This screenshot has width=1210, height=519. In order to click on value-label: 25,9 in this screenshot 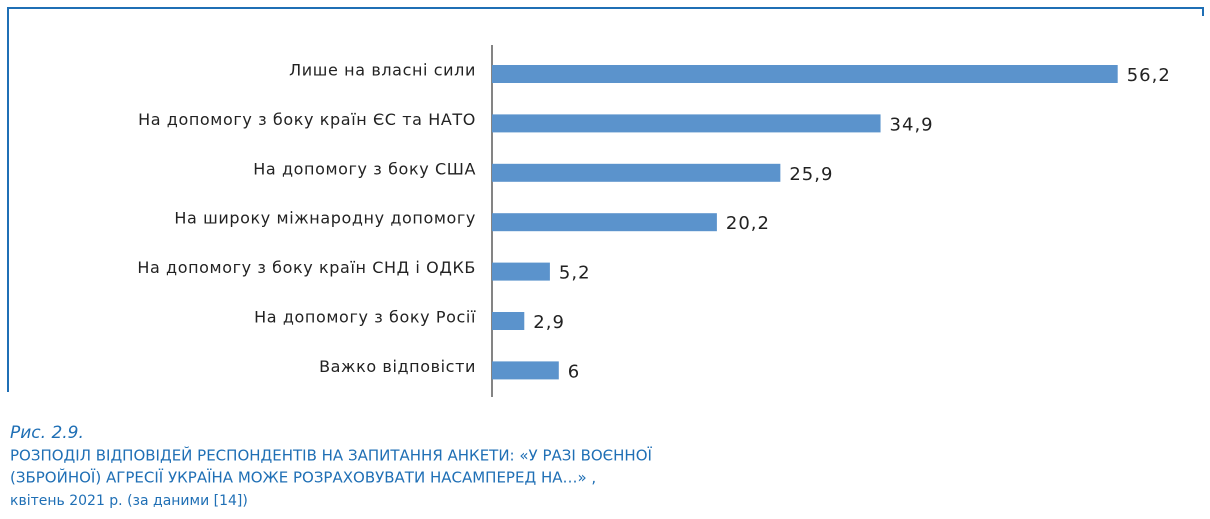, I will do `click(811, 174)`.